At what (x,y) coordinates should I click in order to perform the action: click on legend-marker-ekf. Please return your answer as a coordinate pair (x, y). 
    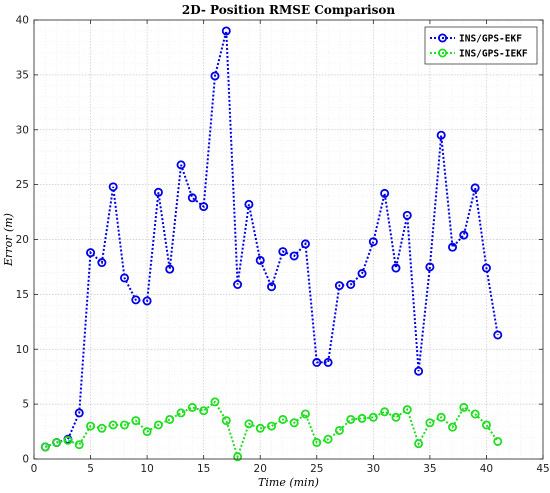
    Looking at the image, I should click on (442, 38).